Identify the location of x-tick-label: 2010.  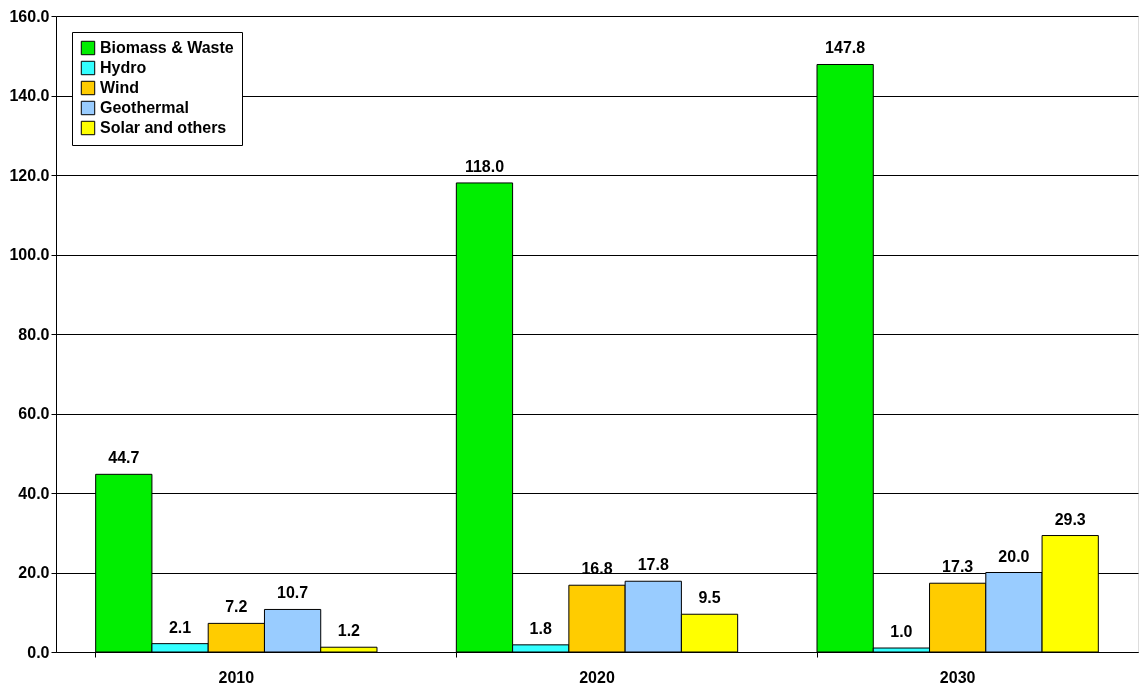
(236, 677).